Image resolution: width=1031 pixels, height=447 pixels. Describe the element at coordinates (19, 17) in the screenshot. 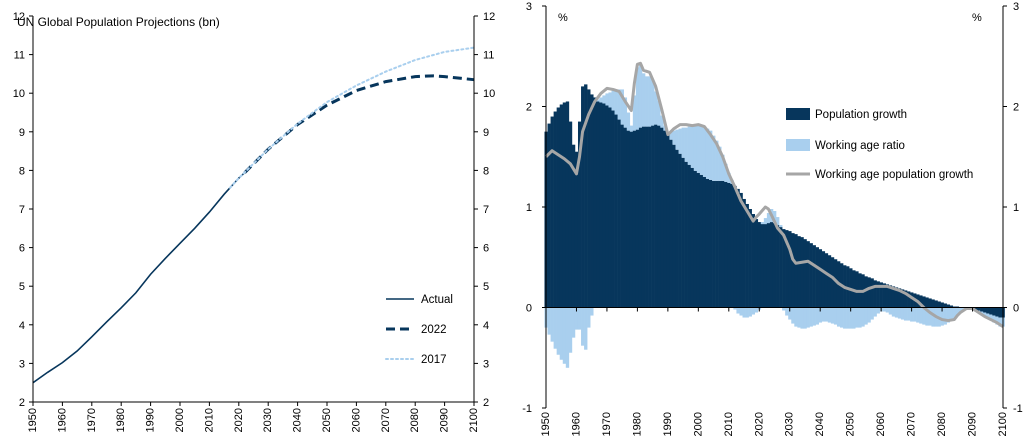

I see `y-tick-label-left: 12` at that location.